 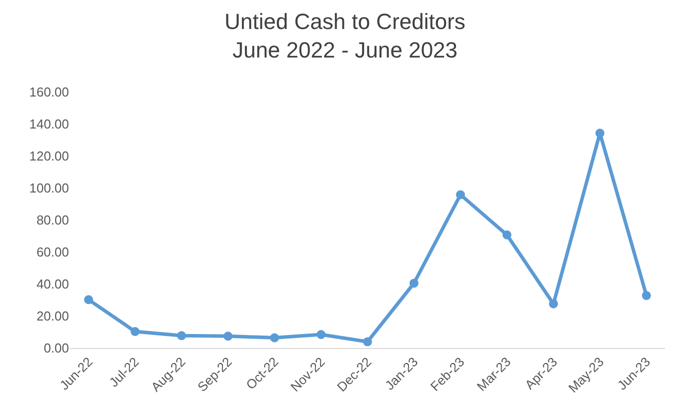 I want to click on y-tick-label: 120.00, so click(x=49, y=156).